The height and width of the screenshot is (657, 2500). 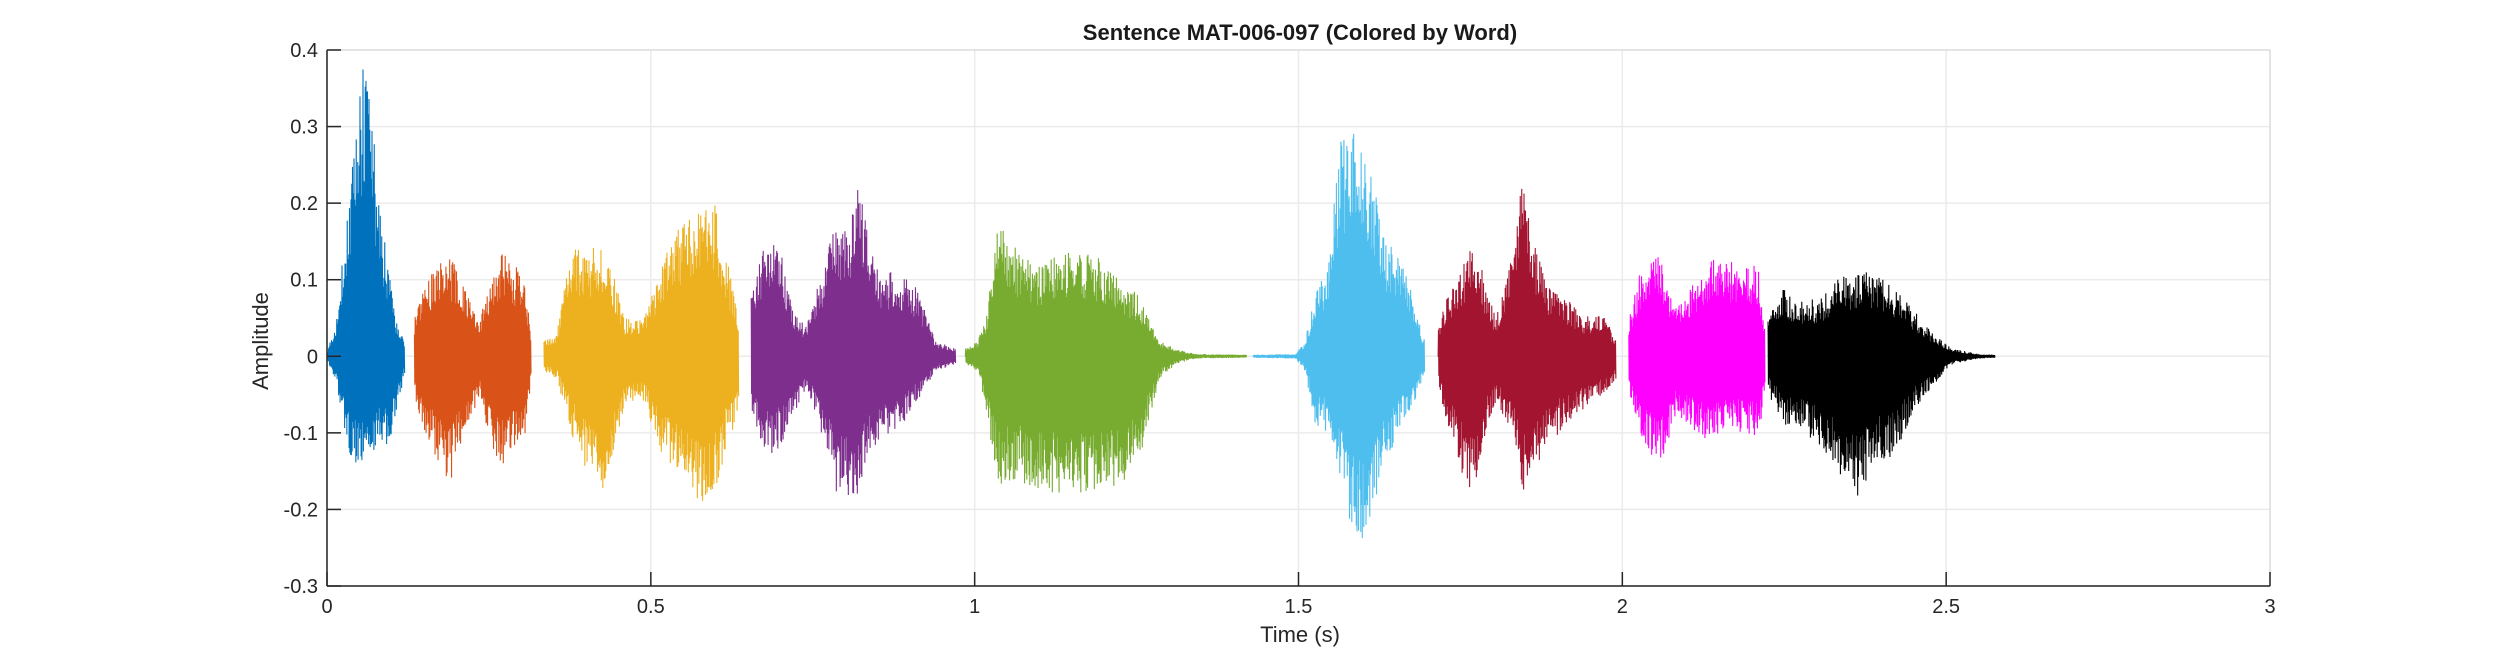 I want to click on x-tick-label: 0, so click(x=326, y=607).